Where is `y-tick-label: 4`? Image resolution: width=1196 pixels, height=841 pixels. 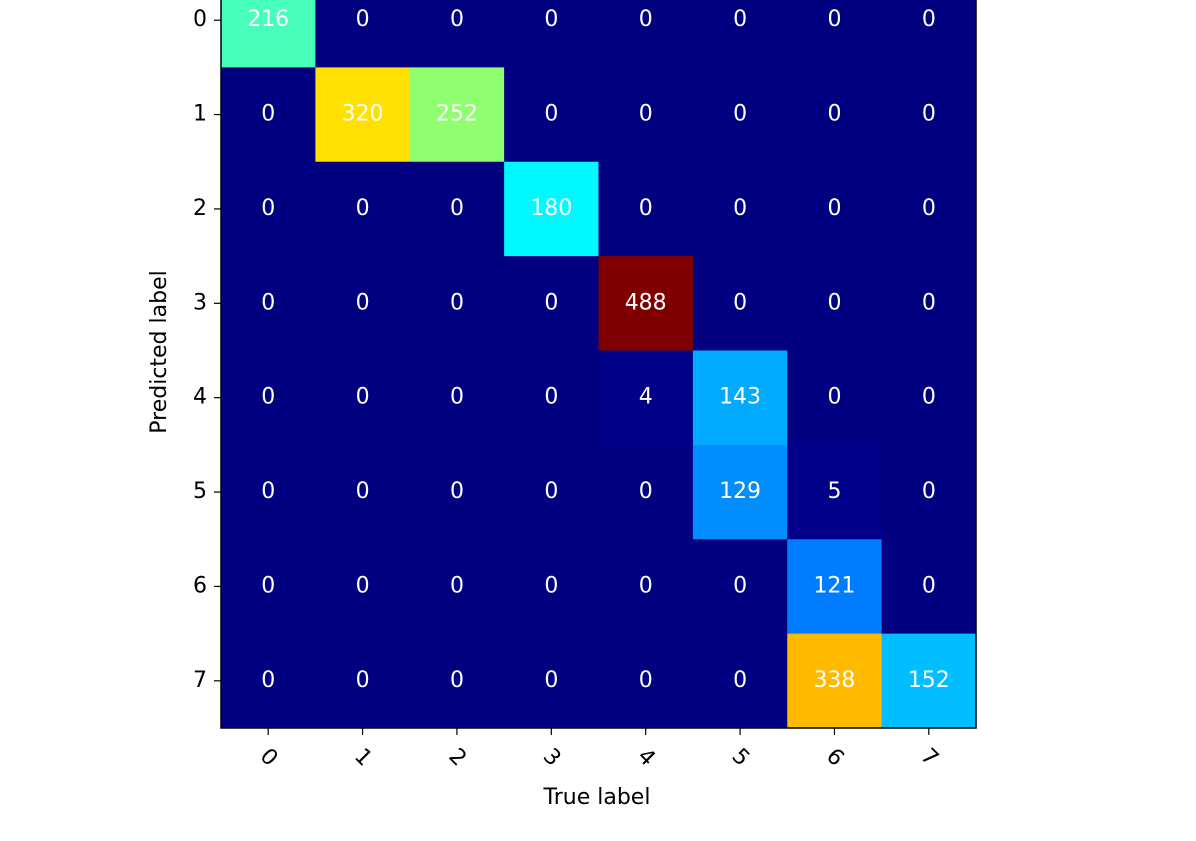
y-tick-label: 4 is located at coordinates (200, 397).